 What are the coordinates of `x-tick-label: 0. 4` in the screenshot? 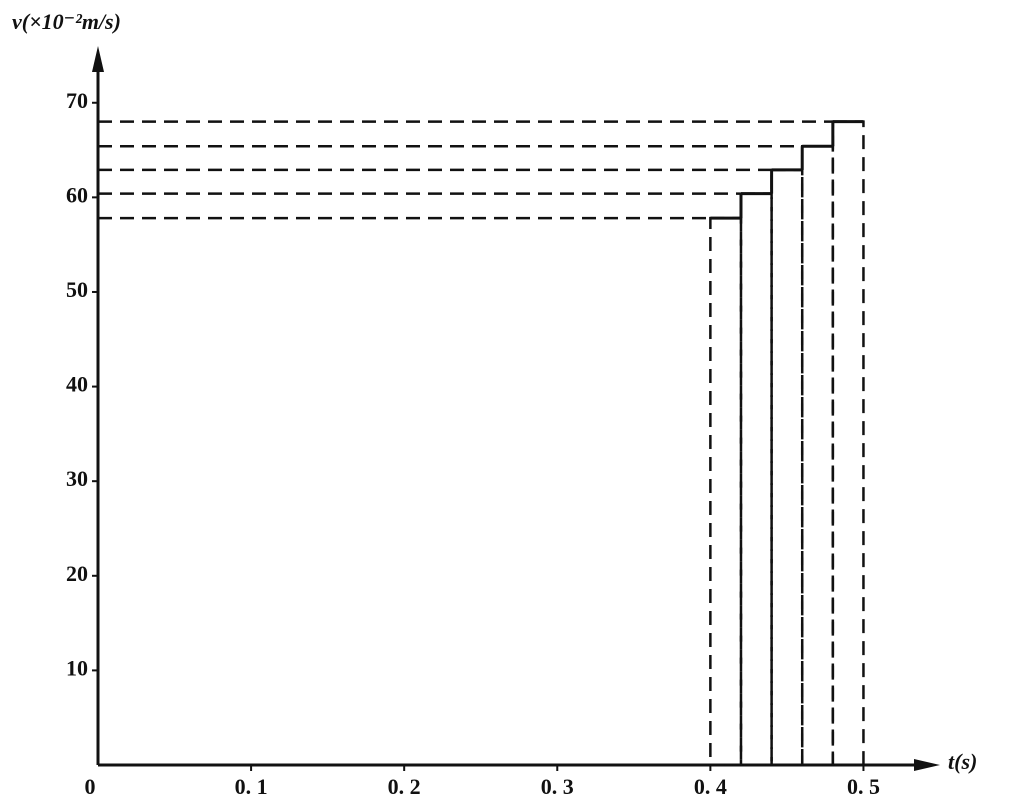 It's located at (710, 786).